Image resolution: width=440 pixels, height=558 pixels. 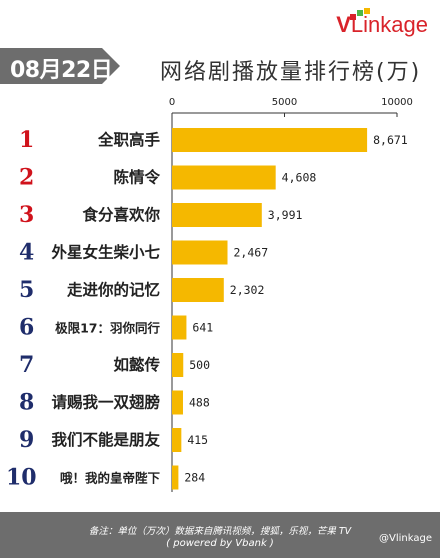 I want to click on value-label: 8,671, so click(x=390, y=140).